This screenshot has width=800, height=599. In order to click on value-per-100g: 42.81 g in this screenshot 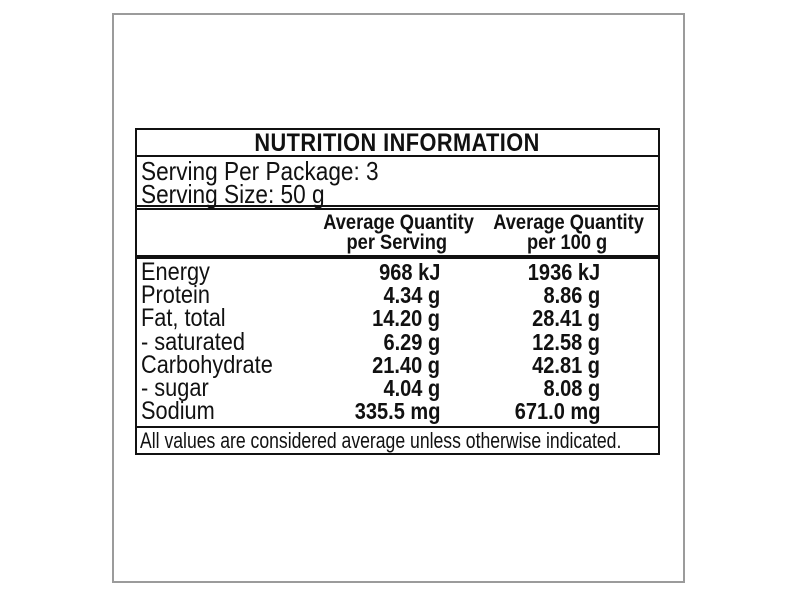, I will do `click(566, 364)`.